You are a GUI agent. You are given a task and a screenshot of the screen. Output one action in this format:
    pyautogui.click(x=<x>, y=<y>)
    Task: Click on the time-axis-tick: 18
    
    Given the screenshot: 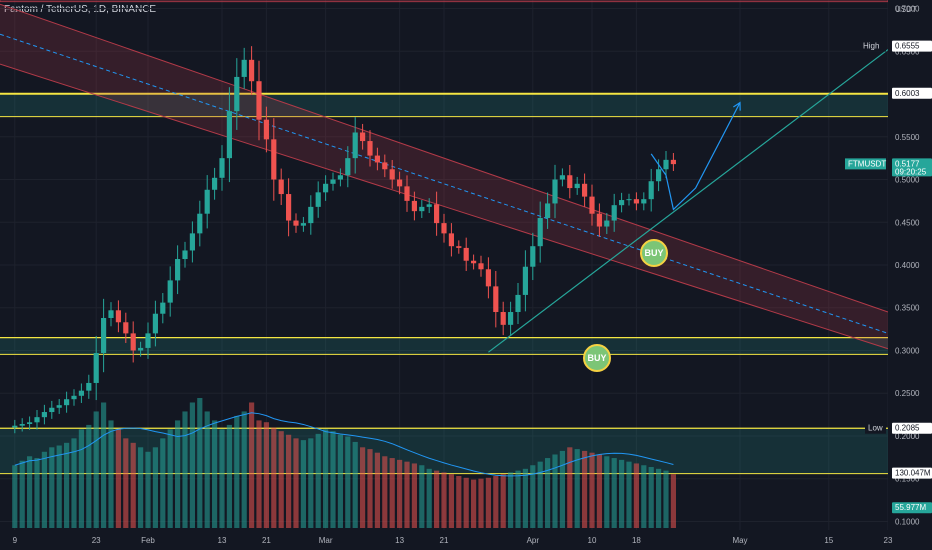 What is the action you would take?
    pyautogui.click(x=636, y=540)
    